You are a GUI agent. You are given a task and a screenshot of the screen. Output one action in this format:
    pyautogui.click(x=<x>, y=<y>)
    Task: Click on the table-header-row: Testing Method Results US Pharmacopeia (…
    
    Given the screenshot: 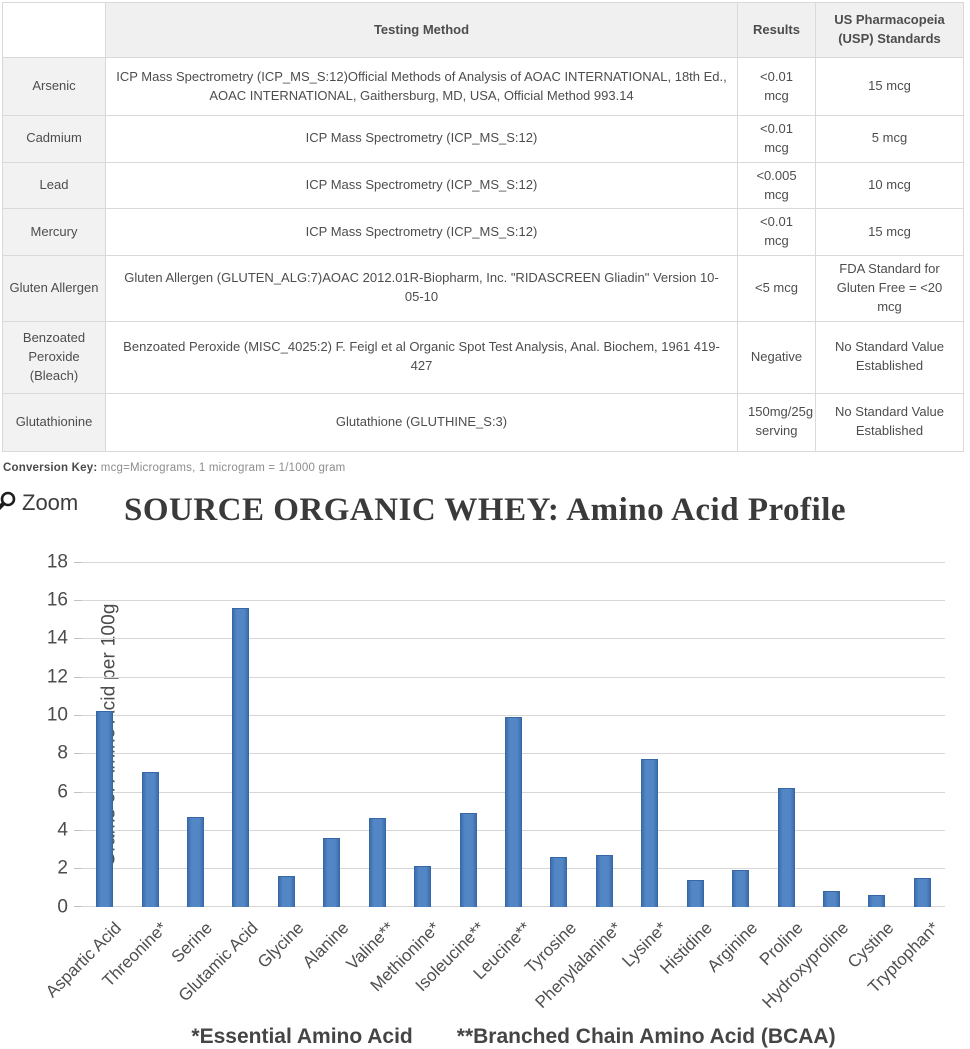 What is the action you would take?
    pyautogui.click(x=483, y=30)
    